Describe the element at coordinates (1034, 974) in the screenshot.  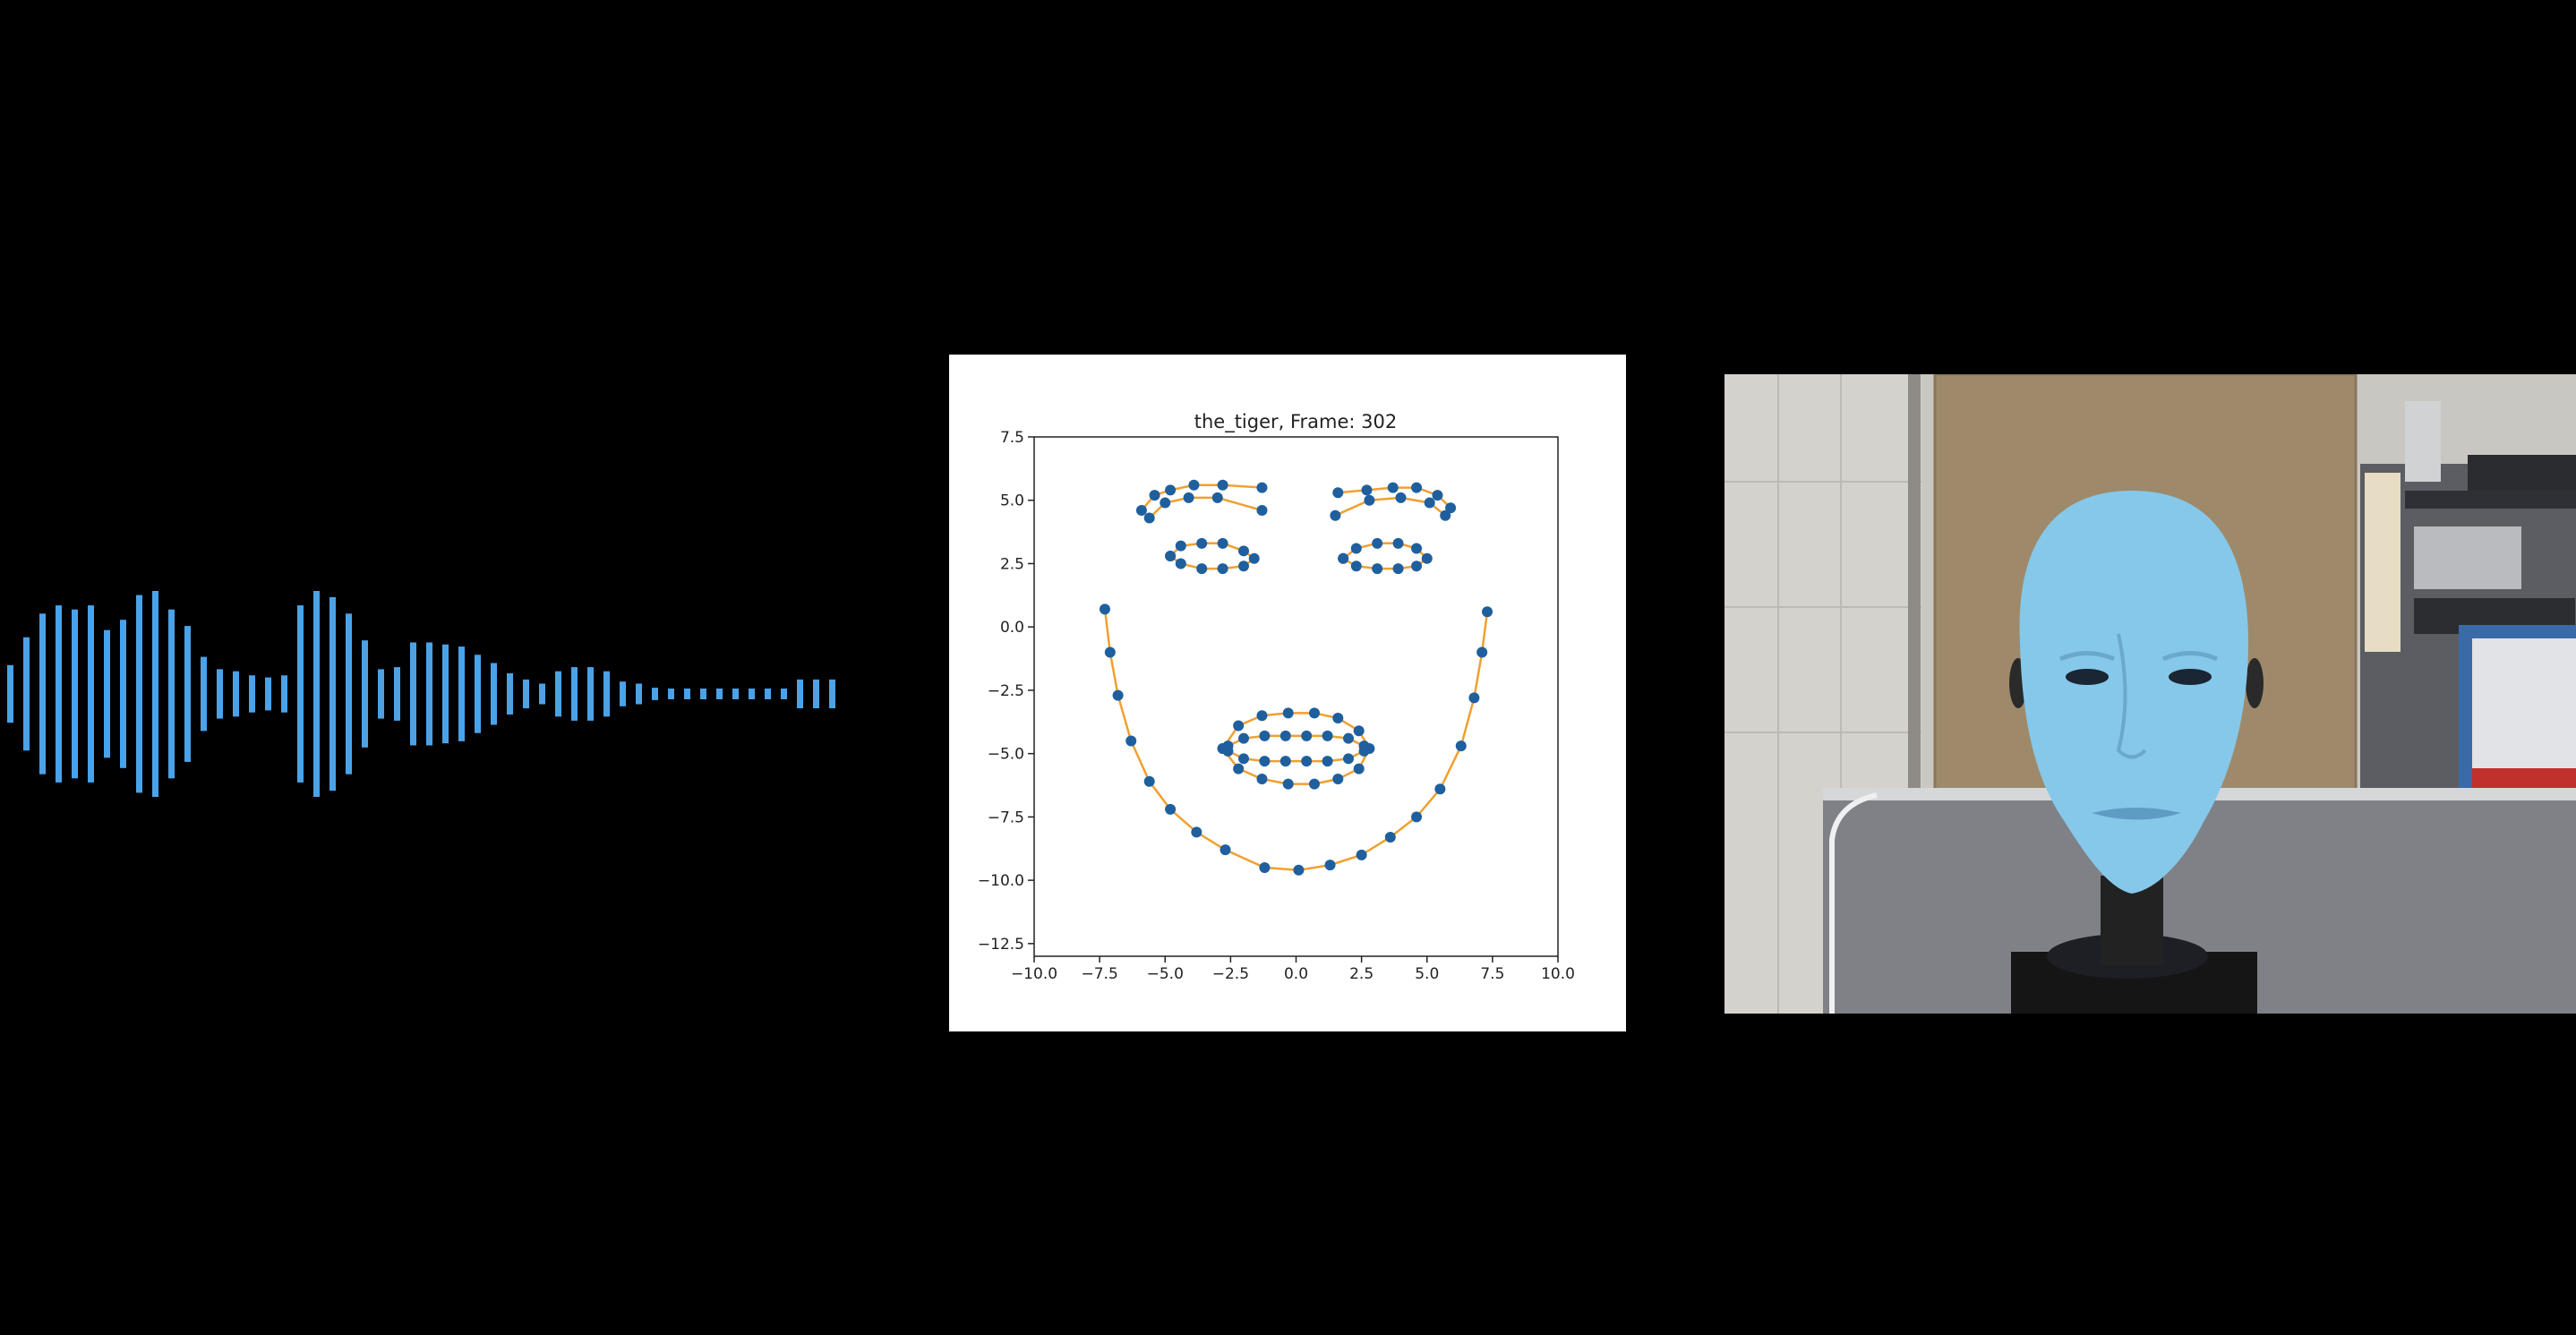
I see `x-tick-label: −10.0` at that location.